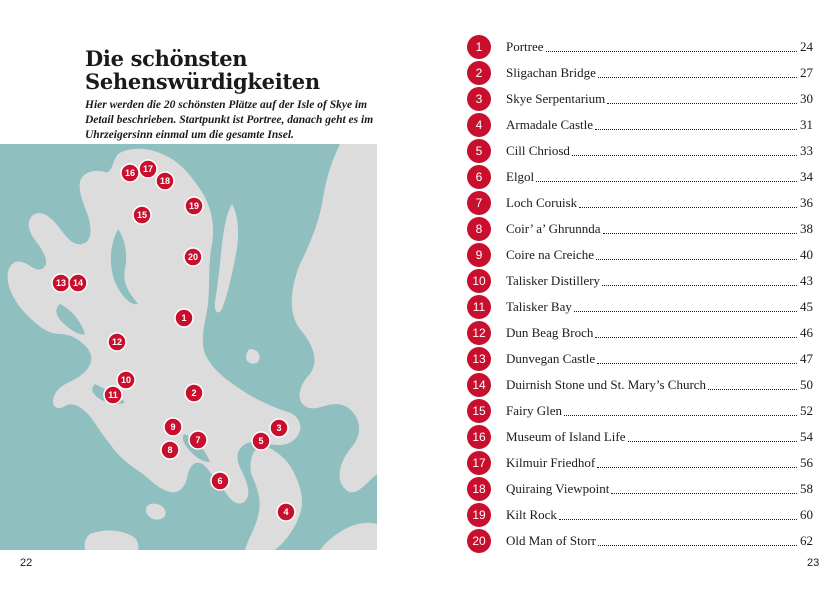 Image resolution: width=840 pixels, height=596 pixels. Describe the element at coordinates (640, 125) in the screenshot. I see `toc-entry: 4 Armadale Castle 31` at that location.